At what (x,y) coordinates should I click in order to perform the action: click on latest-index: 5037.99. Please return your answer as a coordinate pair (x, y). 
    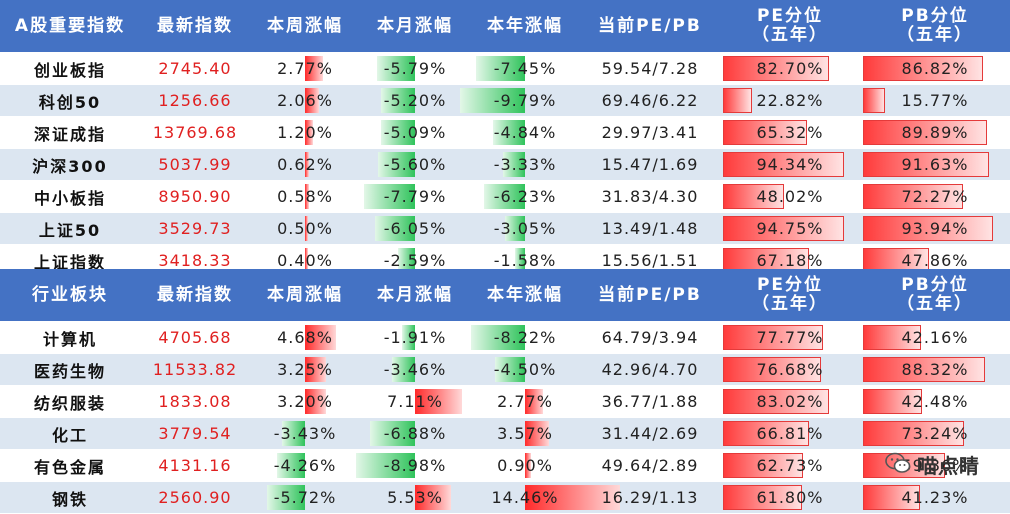
    Looking at the image, I should click on (195, 164).